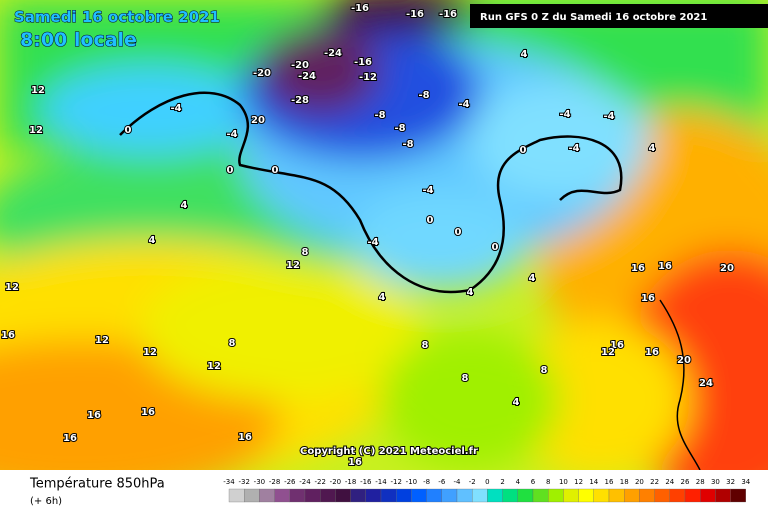 Image resolution: width=768 pixels, height=512 pixels. What do you see at coordinates (685, 482) in the screenshot?
I see `scale-label: 26` at bounding box center [685, 482].